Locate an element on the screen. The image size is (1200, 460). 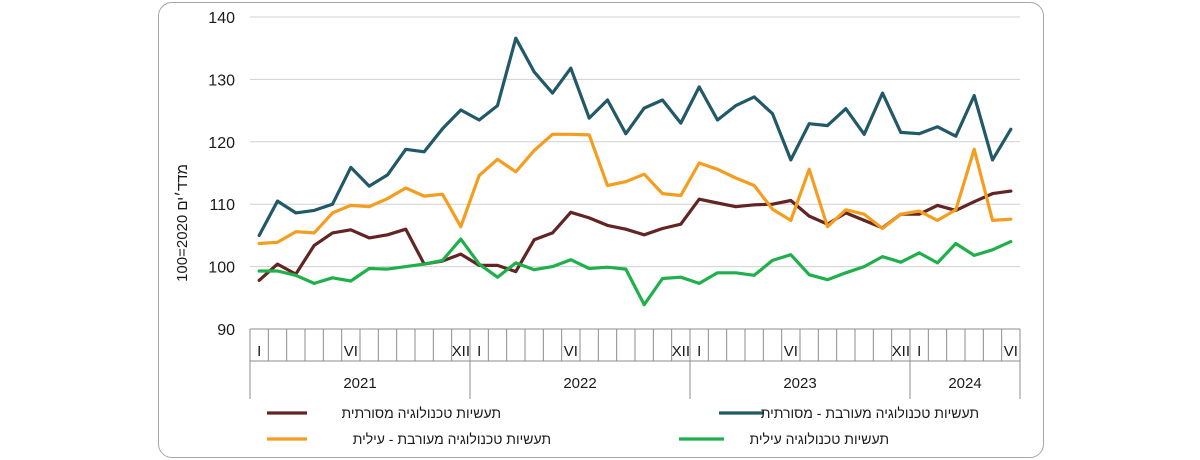
legend-label: תעשיות טכנולוגיה מעורבת - מסורתית is located at coordinates (870, 413).